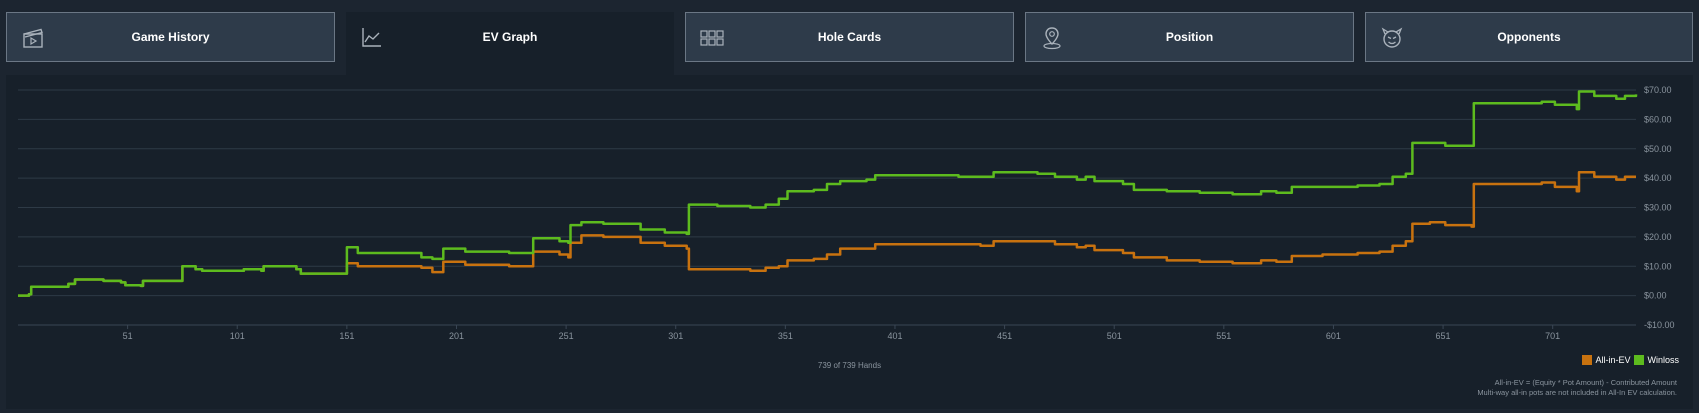 Image resolution: width=1699 pixels, height=413 pixels. Describe the element at coordinates (128, 336) in the screenshot. I see `x-tick-label: 51` at that location.